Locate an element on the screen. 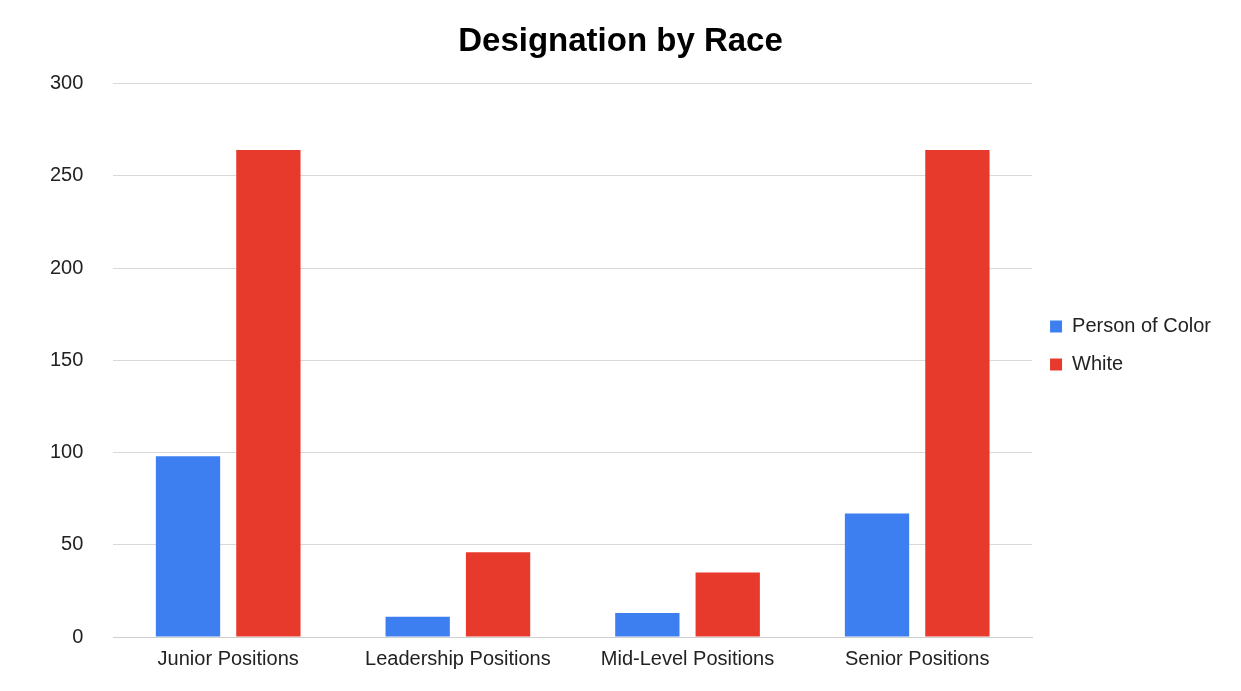  x-tick-label: Leadership Positions is located at coordinates (458, 657).